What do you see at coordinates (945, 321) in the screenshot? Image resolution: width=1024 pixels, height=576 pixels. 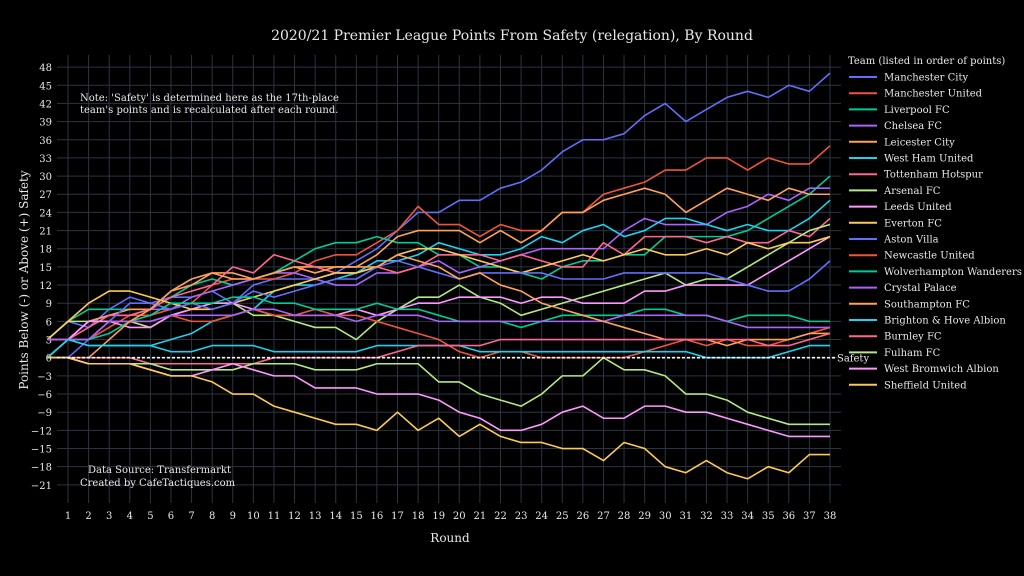 I see `legend-label: Brighton & Hove Albion` at bounding box center [945, 321].